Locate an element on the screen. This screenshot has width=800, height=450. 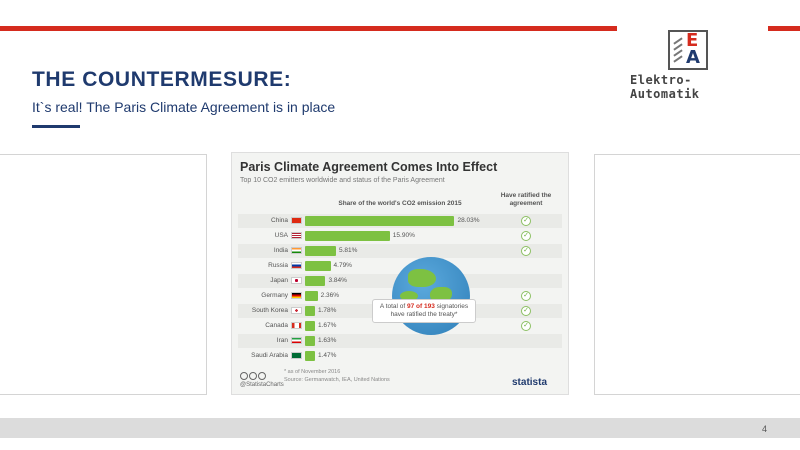
chart-row: Canada 1.67% ✓ is located at coordinates (400, 326).